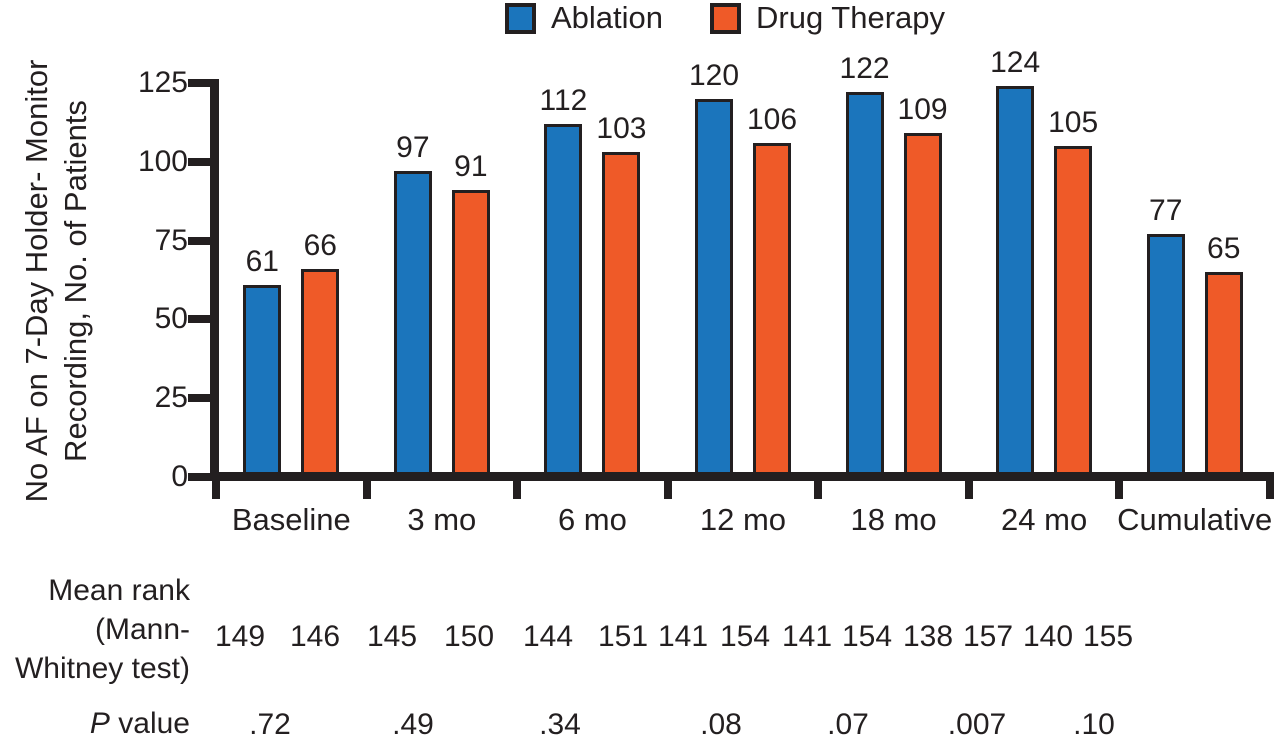 This screenshot has width=1280, height=738. I want to click on bar-ablation-6-mo, so click(563, 302).